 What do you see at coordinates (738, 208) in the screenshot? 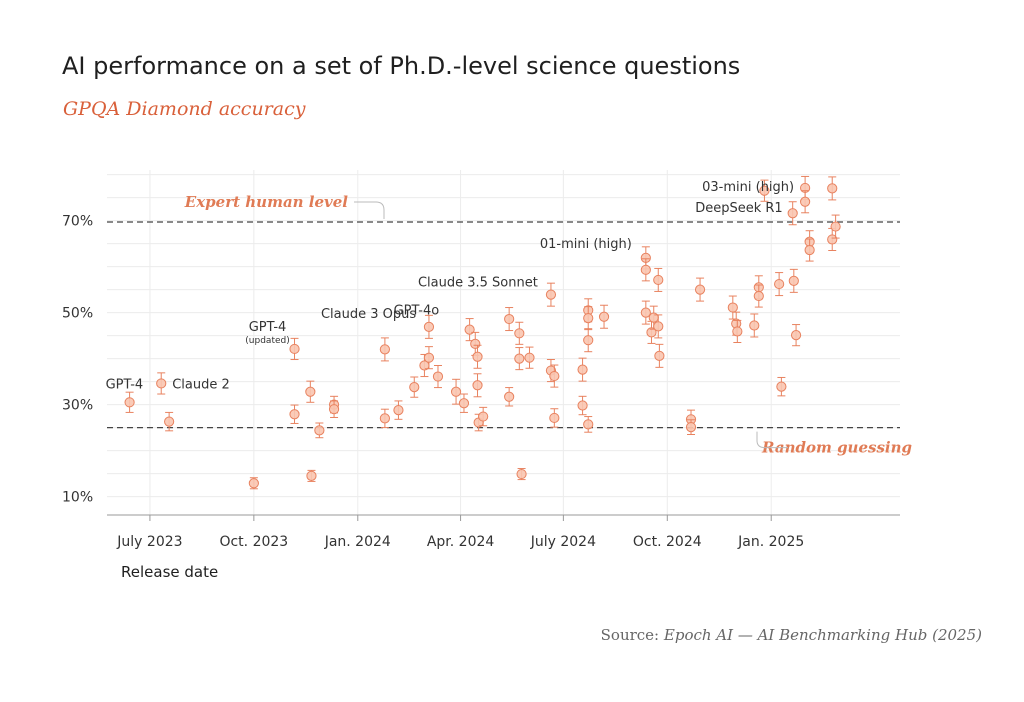
I see `point-label: DeepSeek R1` at bounding box center [738, 208].